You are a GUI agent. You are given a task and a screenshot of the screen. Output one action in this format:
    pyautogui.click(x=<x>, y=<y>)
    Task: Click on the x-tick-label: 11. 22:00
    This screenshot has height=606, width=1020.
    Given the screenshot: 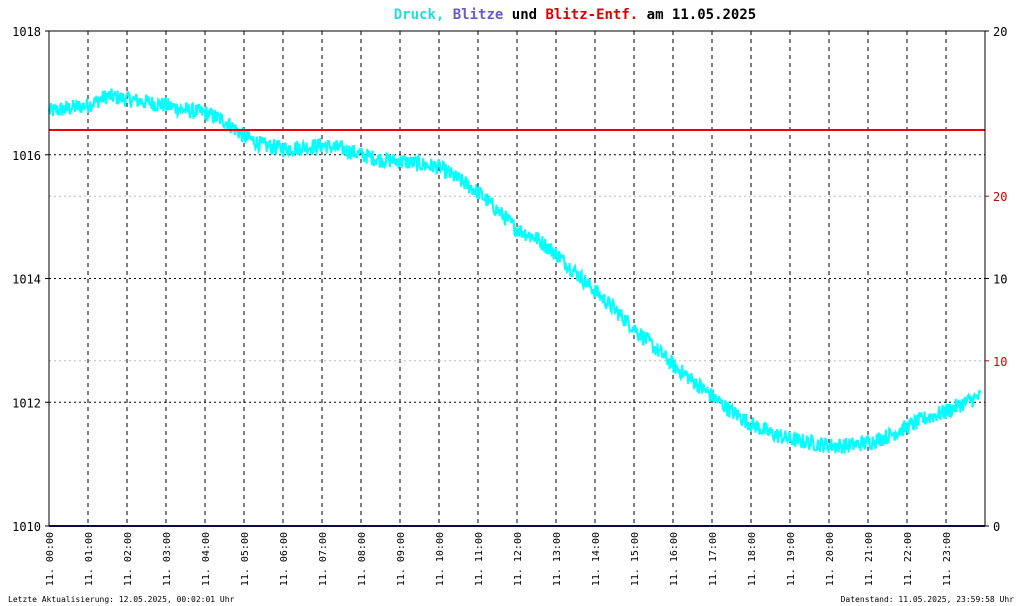 What is the action you would take?
    pyautogui.click(x=908, y=559)
    